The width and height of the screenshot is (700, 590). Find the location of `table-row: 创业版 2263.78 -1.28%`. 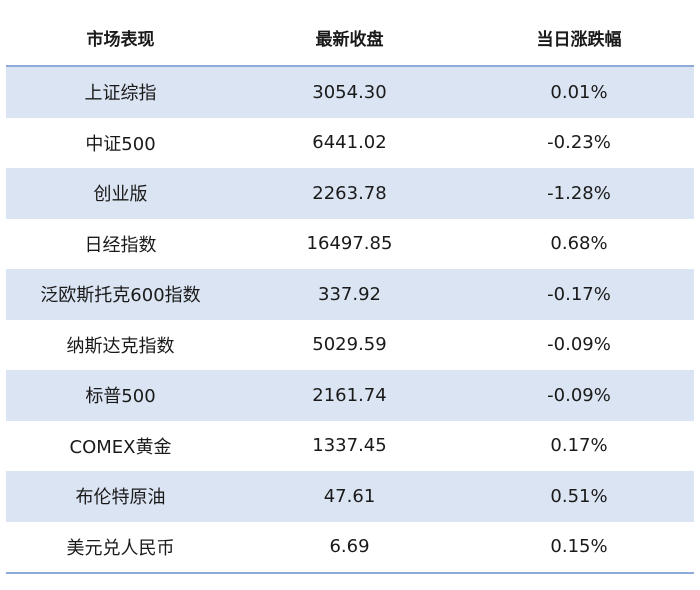

table-row: 创业版 2263.78 -1.28% is located at coordinates (350, 193).